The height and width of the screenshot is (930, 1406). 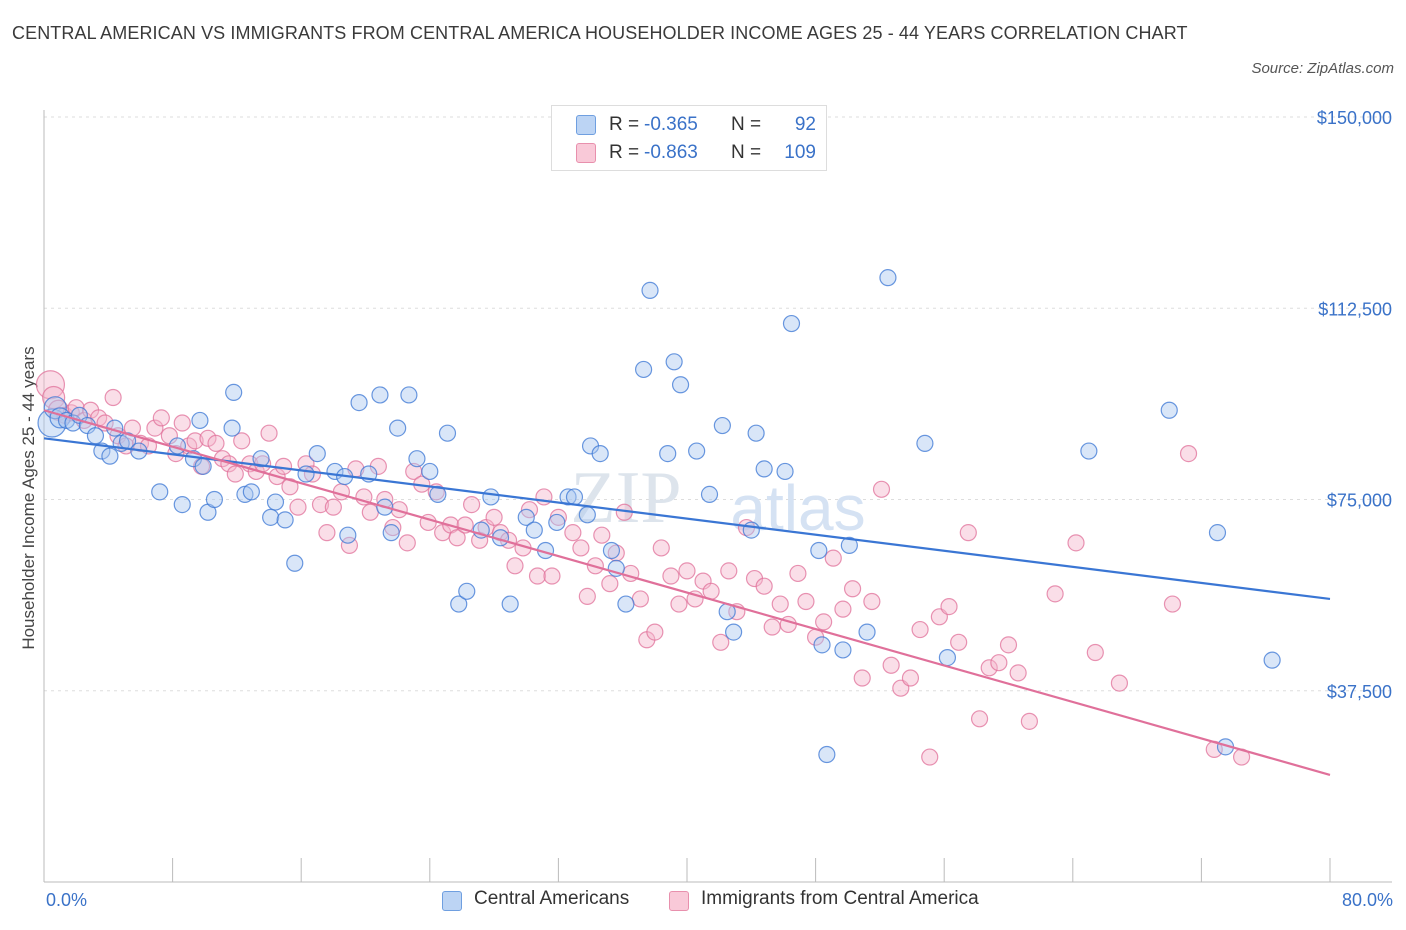 I want to click on legend-swatch-pink, so click(x=586, y=153).